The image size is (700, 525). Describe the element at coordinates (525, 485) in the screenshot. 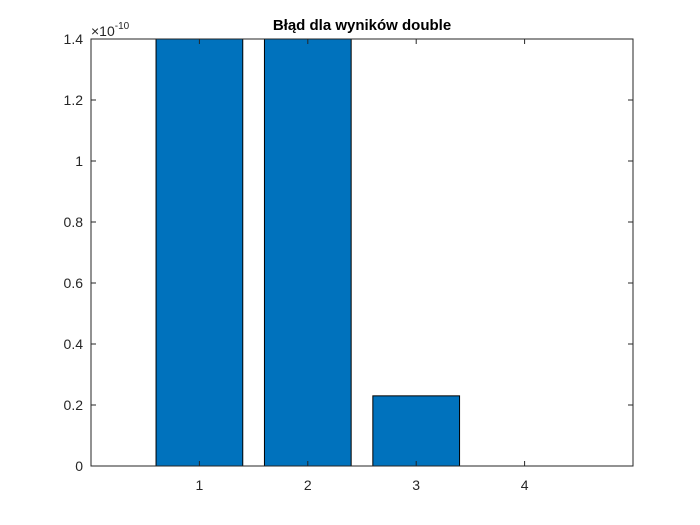

I see `x-tick-label: 4` at that location.